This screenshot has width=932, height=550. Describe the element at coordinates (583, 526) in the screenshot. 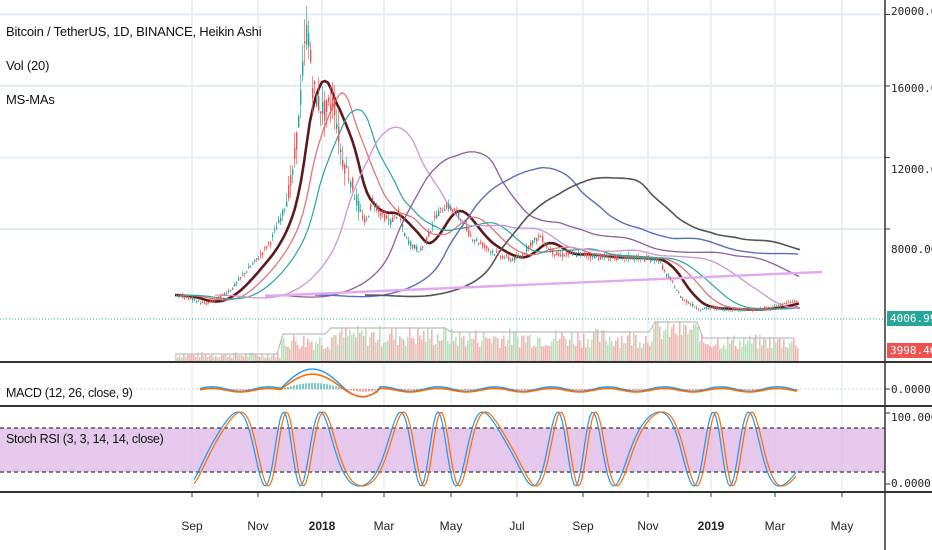

I see `x-tick-sep-2: Sep` at that location.